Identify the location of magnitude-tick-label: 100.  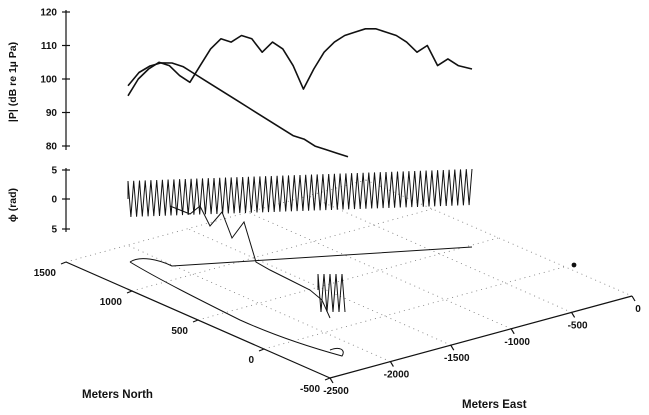
(48, 80).